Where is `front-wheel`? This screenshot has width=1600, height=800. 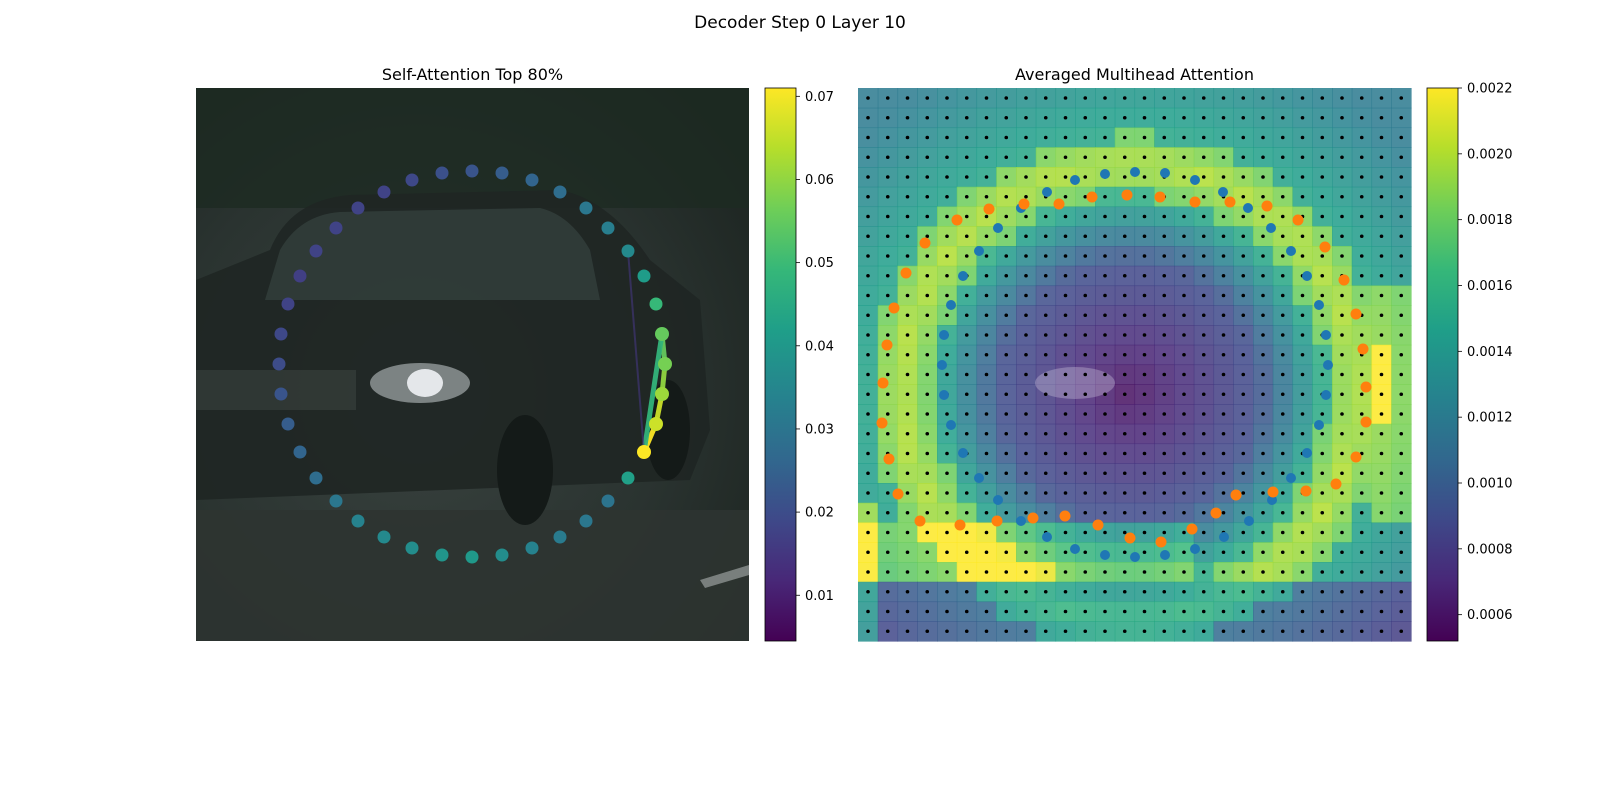 front-wheel is located at coordinates (525, 470).